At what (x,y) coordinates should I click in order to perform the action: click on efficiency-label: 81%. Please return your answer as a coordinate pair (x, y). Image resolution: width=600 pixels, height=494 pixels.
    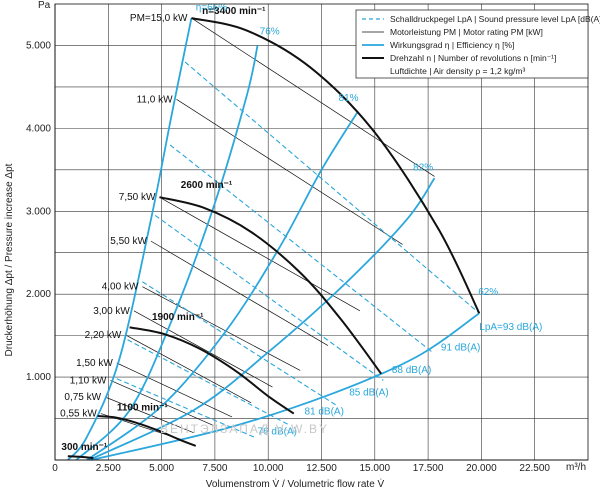
    Looking at the image, I should click on (349, 98).